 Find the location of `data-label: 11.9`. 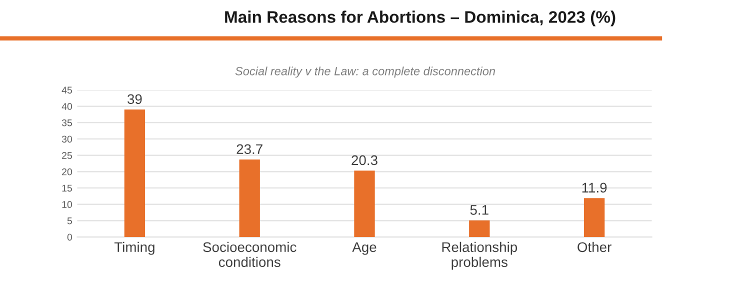

data-label: 11.9 is located at coordinates (594, 187).